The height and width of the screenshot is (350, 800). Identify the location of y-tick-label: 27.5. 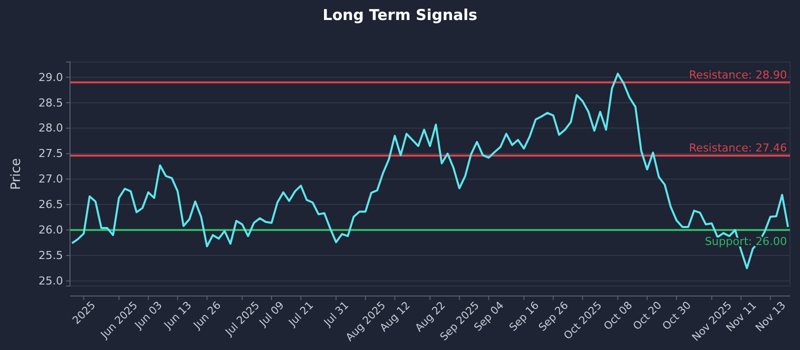
(50, 153).